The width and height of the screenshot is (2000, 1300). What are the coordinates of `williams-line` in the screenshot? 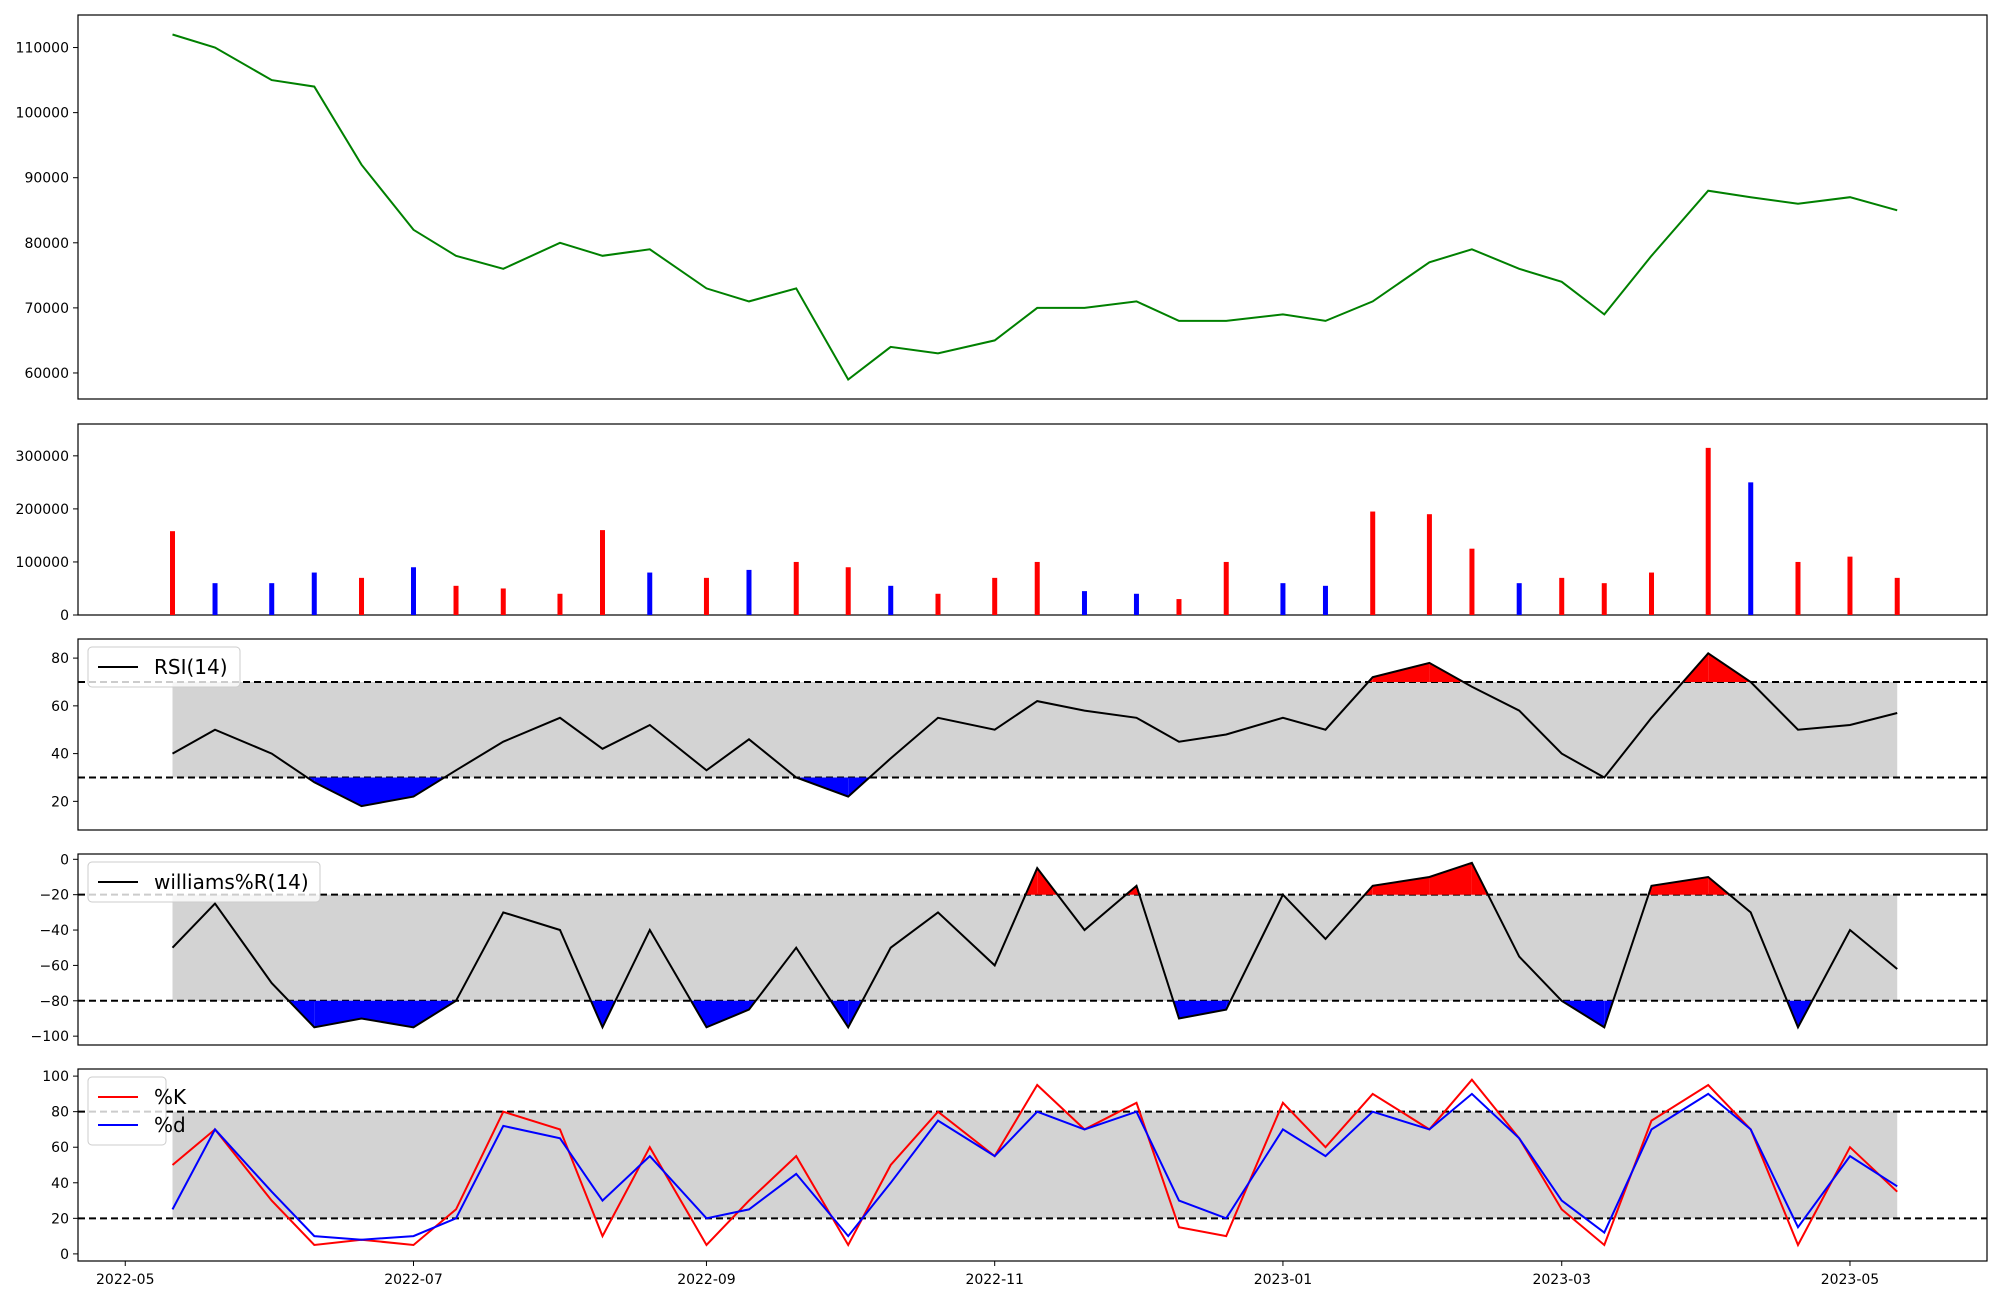 It's located at (1034, 945).